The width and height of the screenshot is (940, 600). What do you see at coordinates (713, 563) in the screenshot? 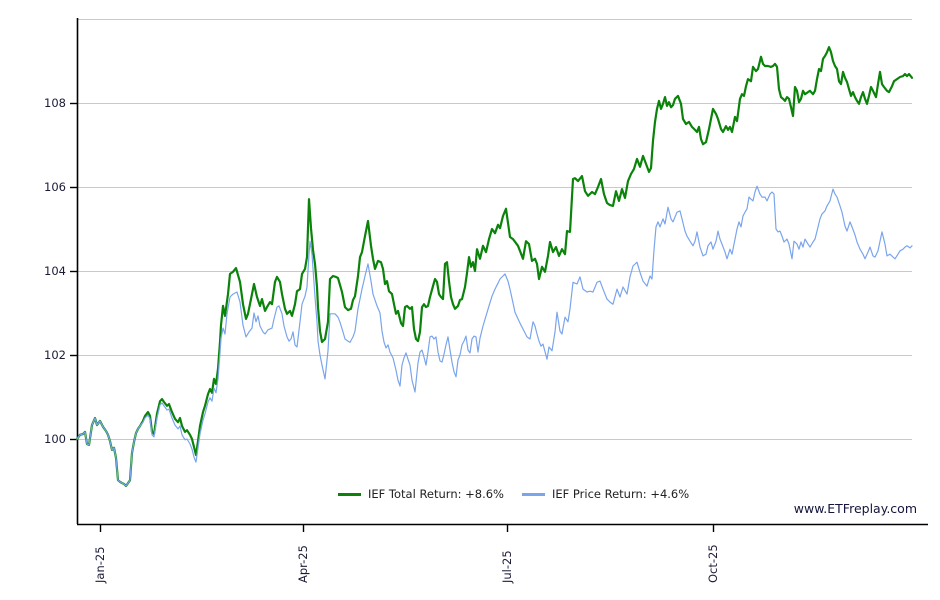
I see `x-axis-label-Oct-25: Oct-25` at bounding box center [713, 563].